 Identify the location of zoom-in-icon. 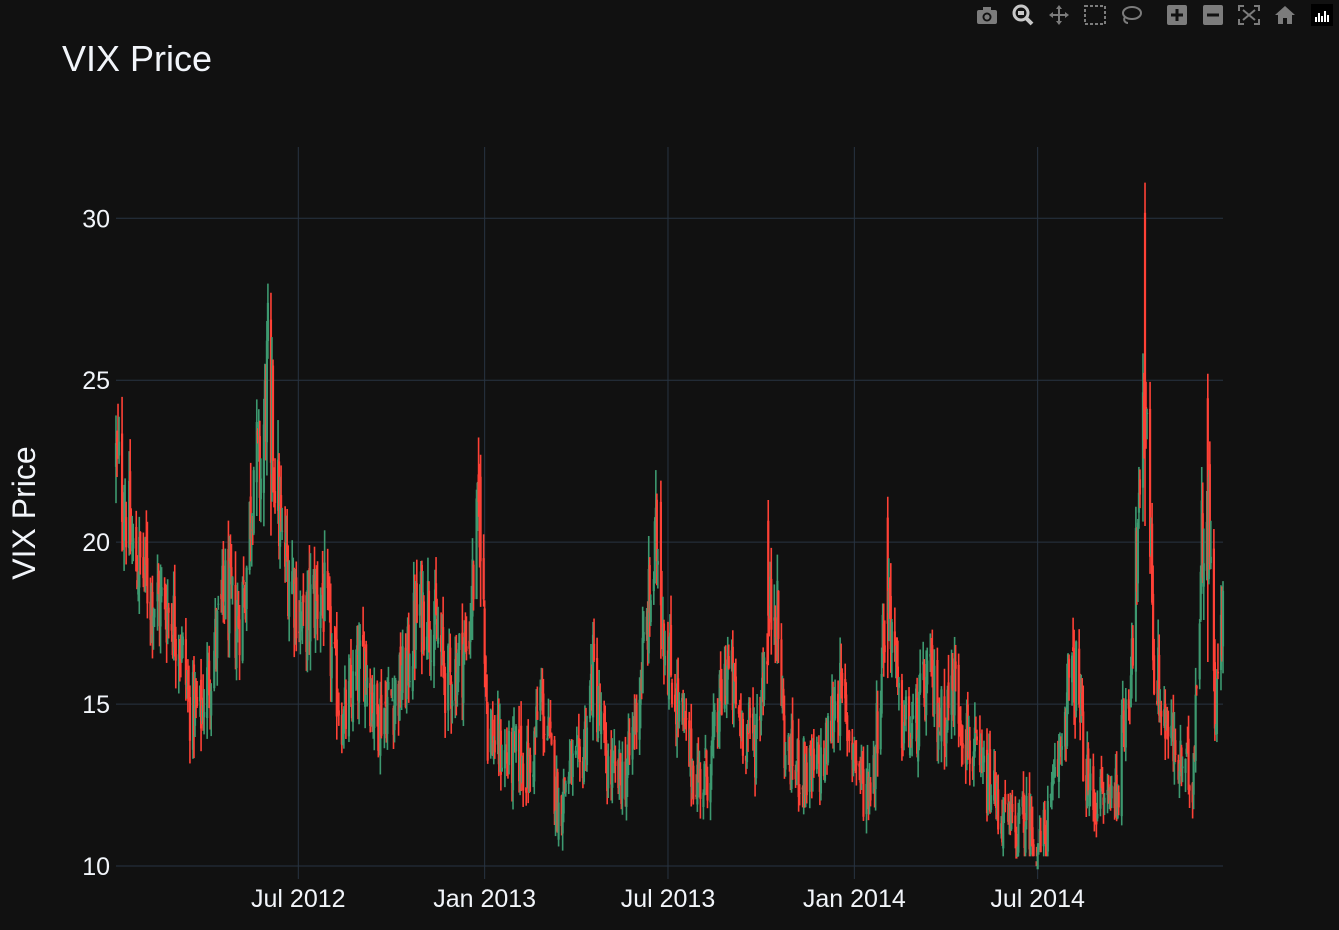
(1177, 15).